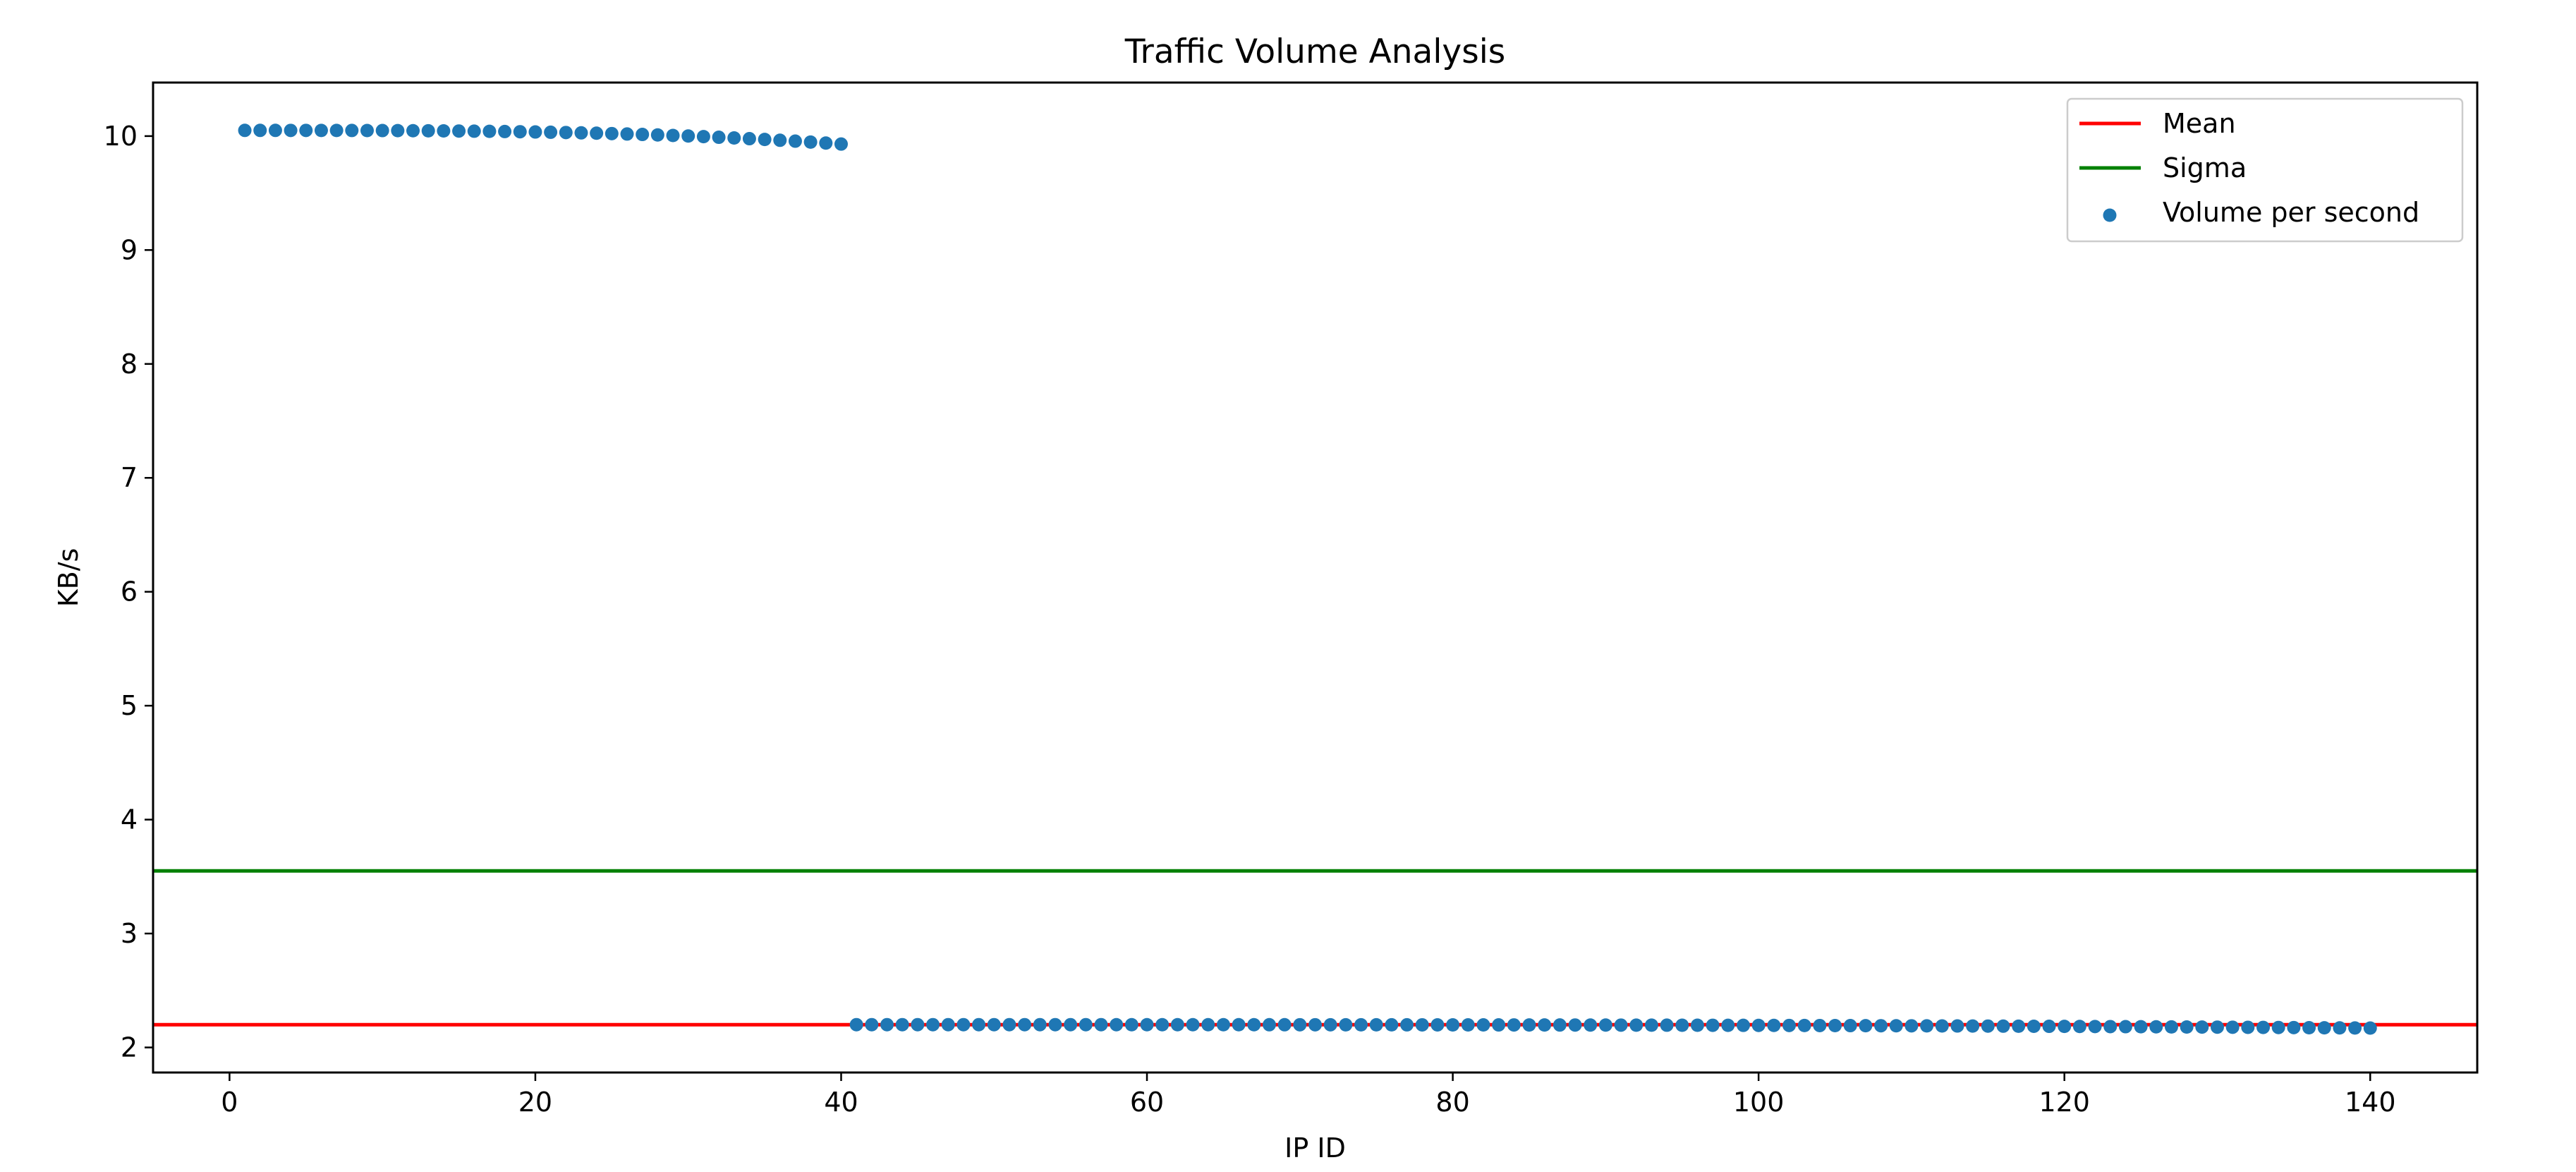  I want to click on x-axis-label: IP ID, so click(1315, 1148).